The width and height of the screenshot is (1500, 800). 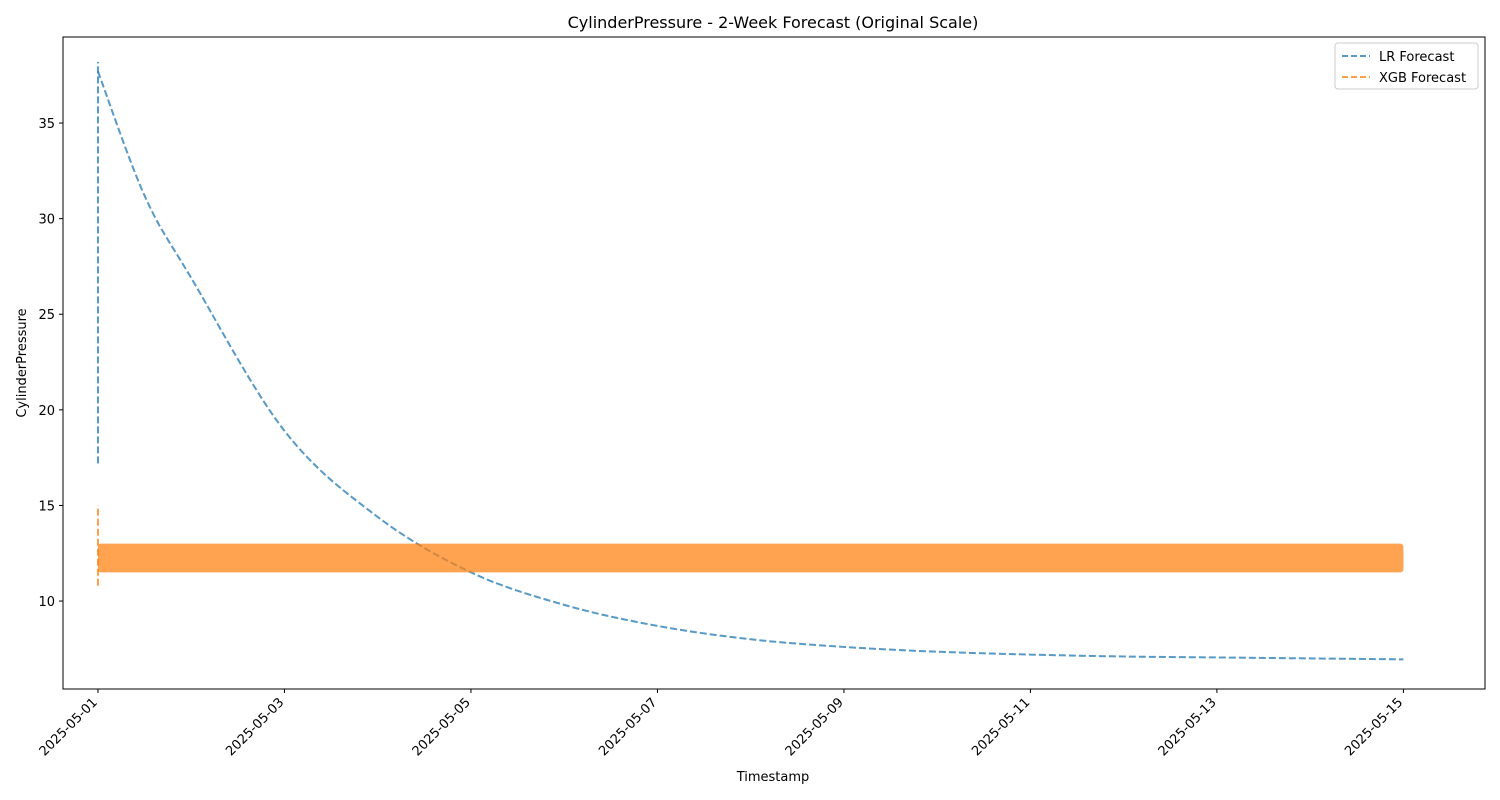 What do you see at coordinates (46, 506) in the screenshot?
I see `y-tick-label: 15` at bounding box center [46, 506].